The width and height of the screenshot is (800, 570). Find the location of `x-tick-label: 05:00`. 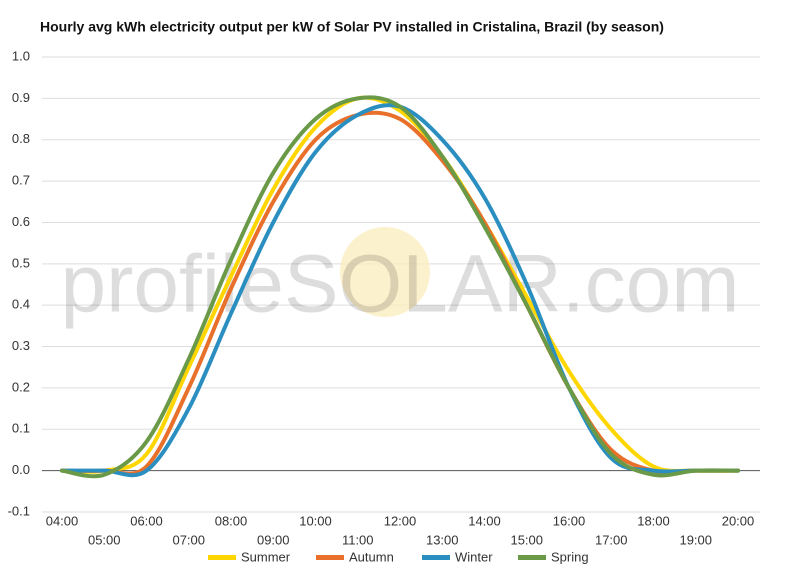

x-tick-label: 05:00 is located at coordinates (104, 539).